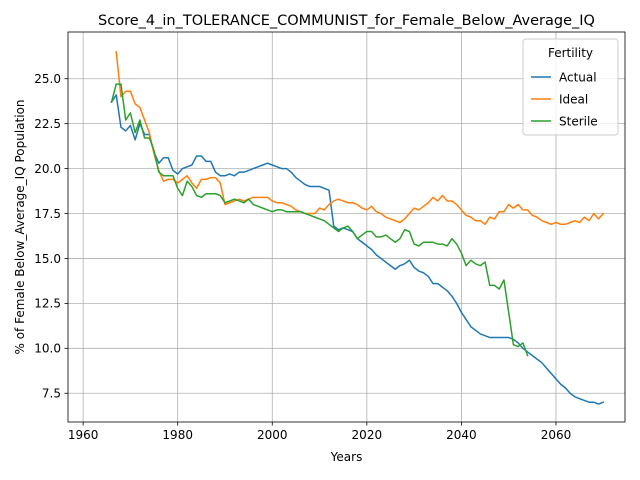 Image resolution: width=640 pixels, height=480 pixels. What do you see at coordinates (47, 304) in the screenshot?
I see `y-tick-label: 12.5` at bounding box center [47, 304].